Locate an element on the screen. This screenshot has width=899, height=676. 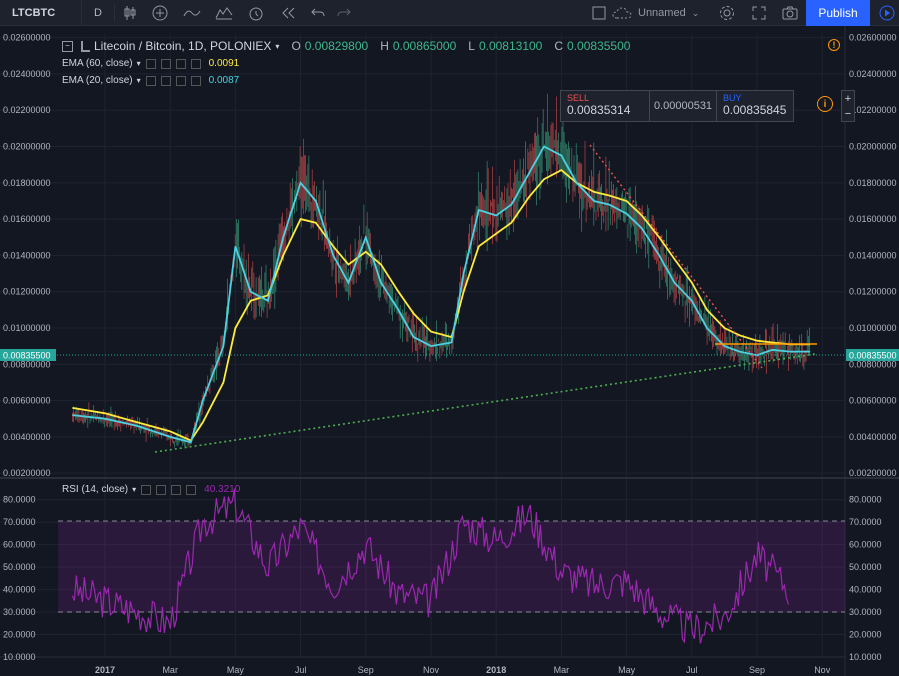
close-label: C is located at coordinates (559, 46).